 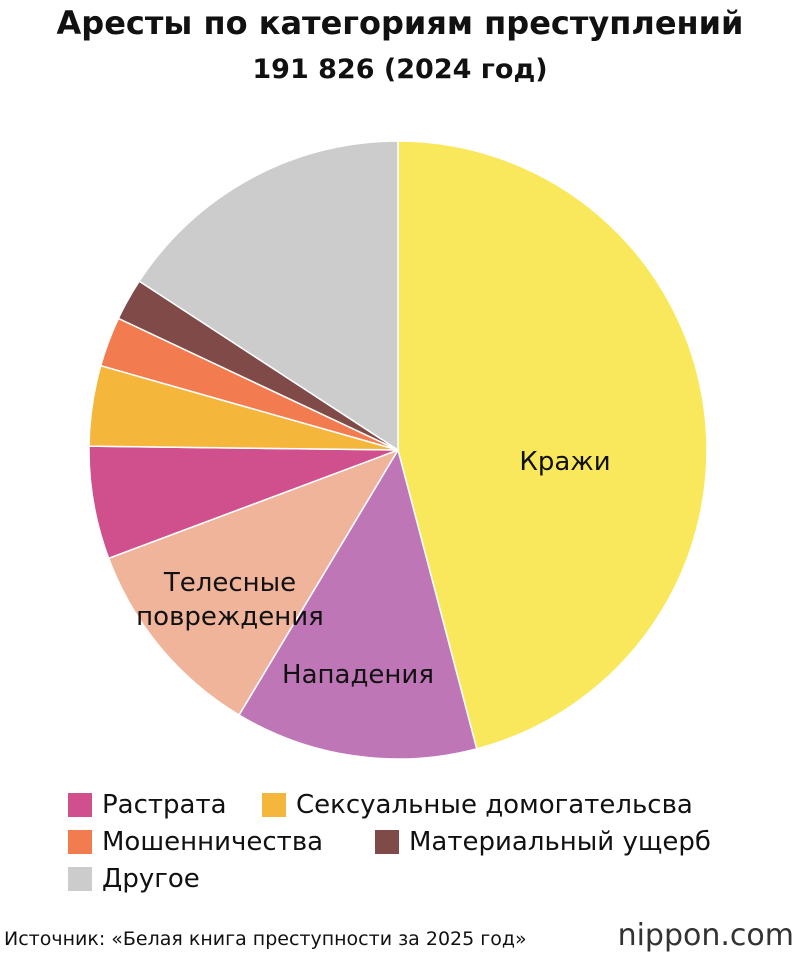 I want to click on legend-item: Другое, so click(x=134, y=879).